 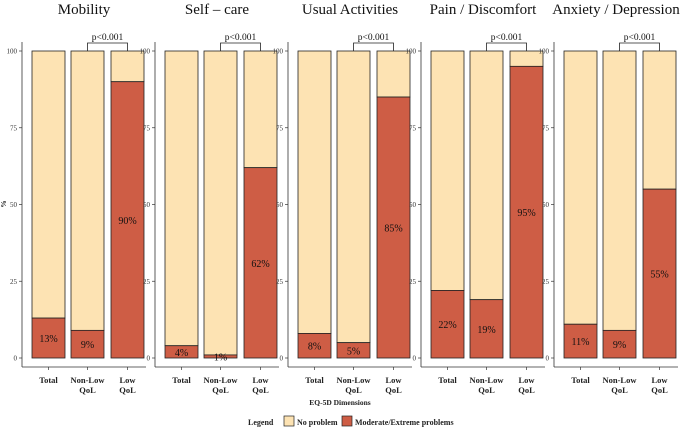 What do you see at coordinates (526, 213) in the screenshot?
I see `data-label: 95%` at bounding box center [526, 213].